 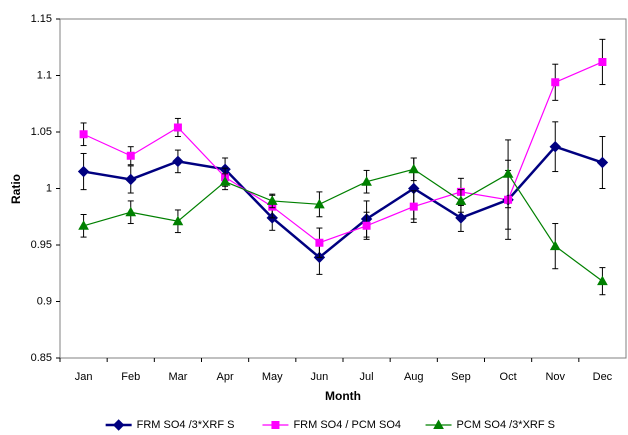 What do you see at coordinates (506, 425) in the screenshot?
I see `legend-label: PCM SO4 /3*XRF S` at bounding box center [506, 425].